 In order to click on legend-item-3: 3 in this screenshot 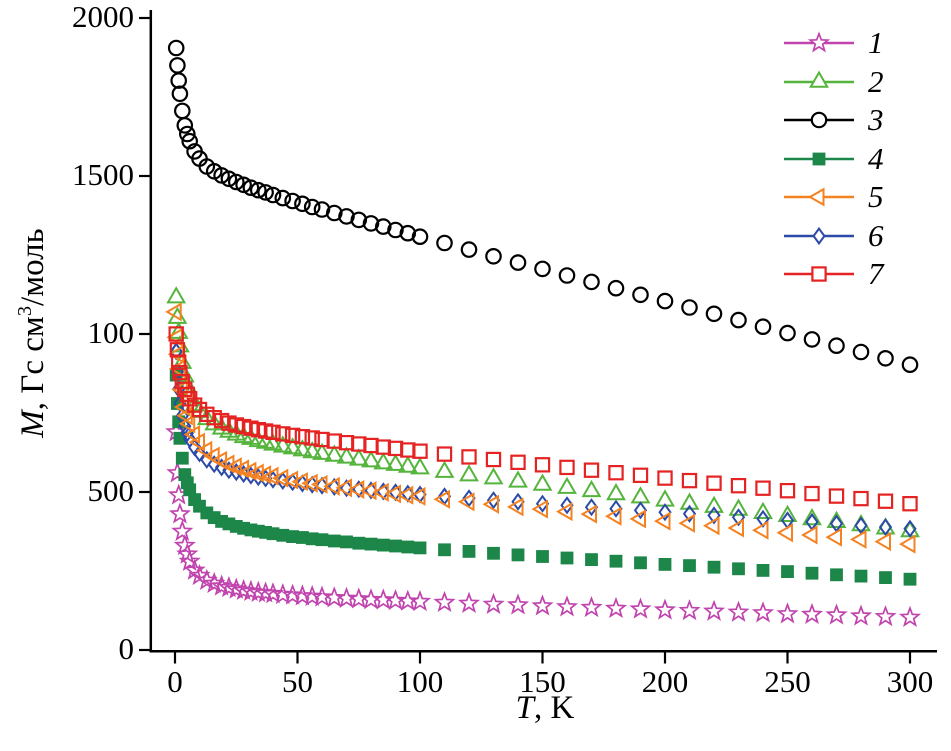, I will do `click(833, 120)`.